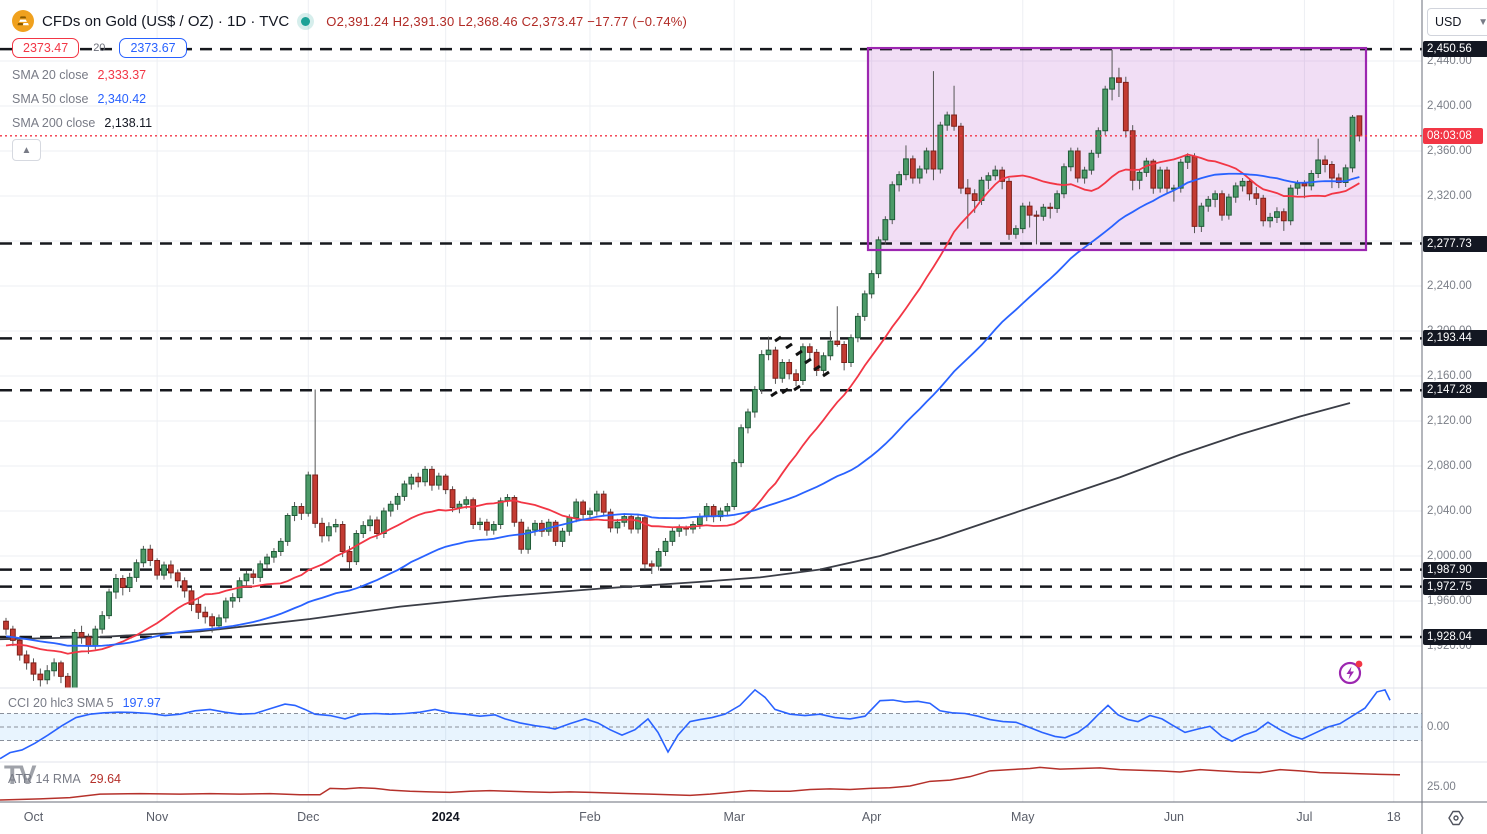 The width and height of the screenshot is (1487, 834). I want to click on price-level-tag: 2,277.73, so click(1455, 243).